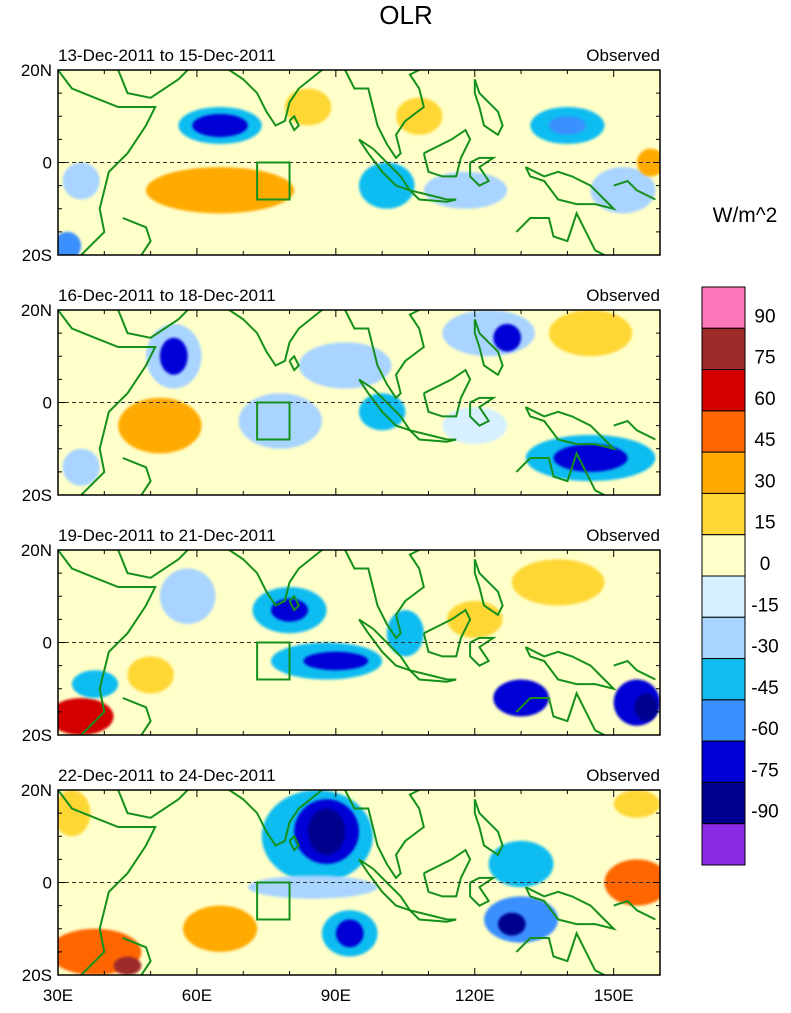 The width and height of the screenshot is (791, 1013). Describe the element at coordinates (614, 995) in the screenshot. I see `x-tick-label: 150E` at that location.